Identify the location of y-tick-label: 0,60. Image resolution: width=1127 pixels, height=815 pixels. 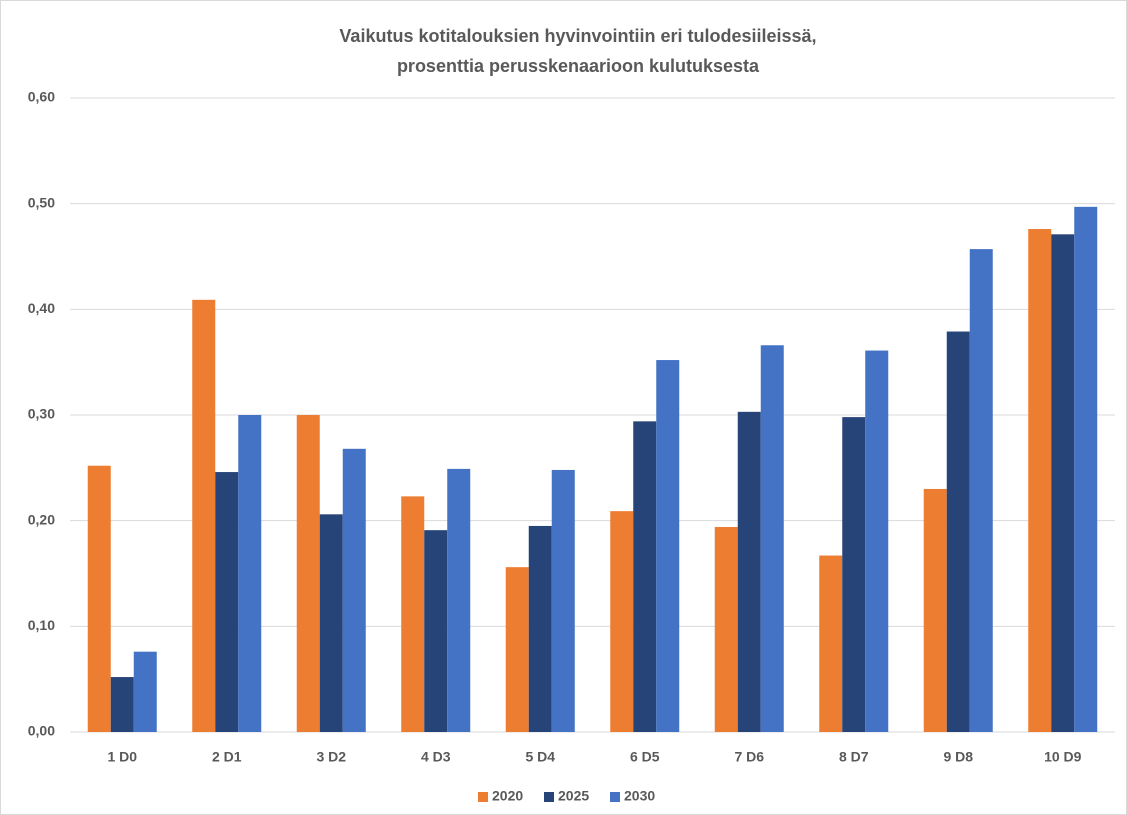
(41, 97).